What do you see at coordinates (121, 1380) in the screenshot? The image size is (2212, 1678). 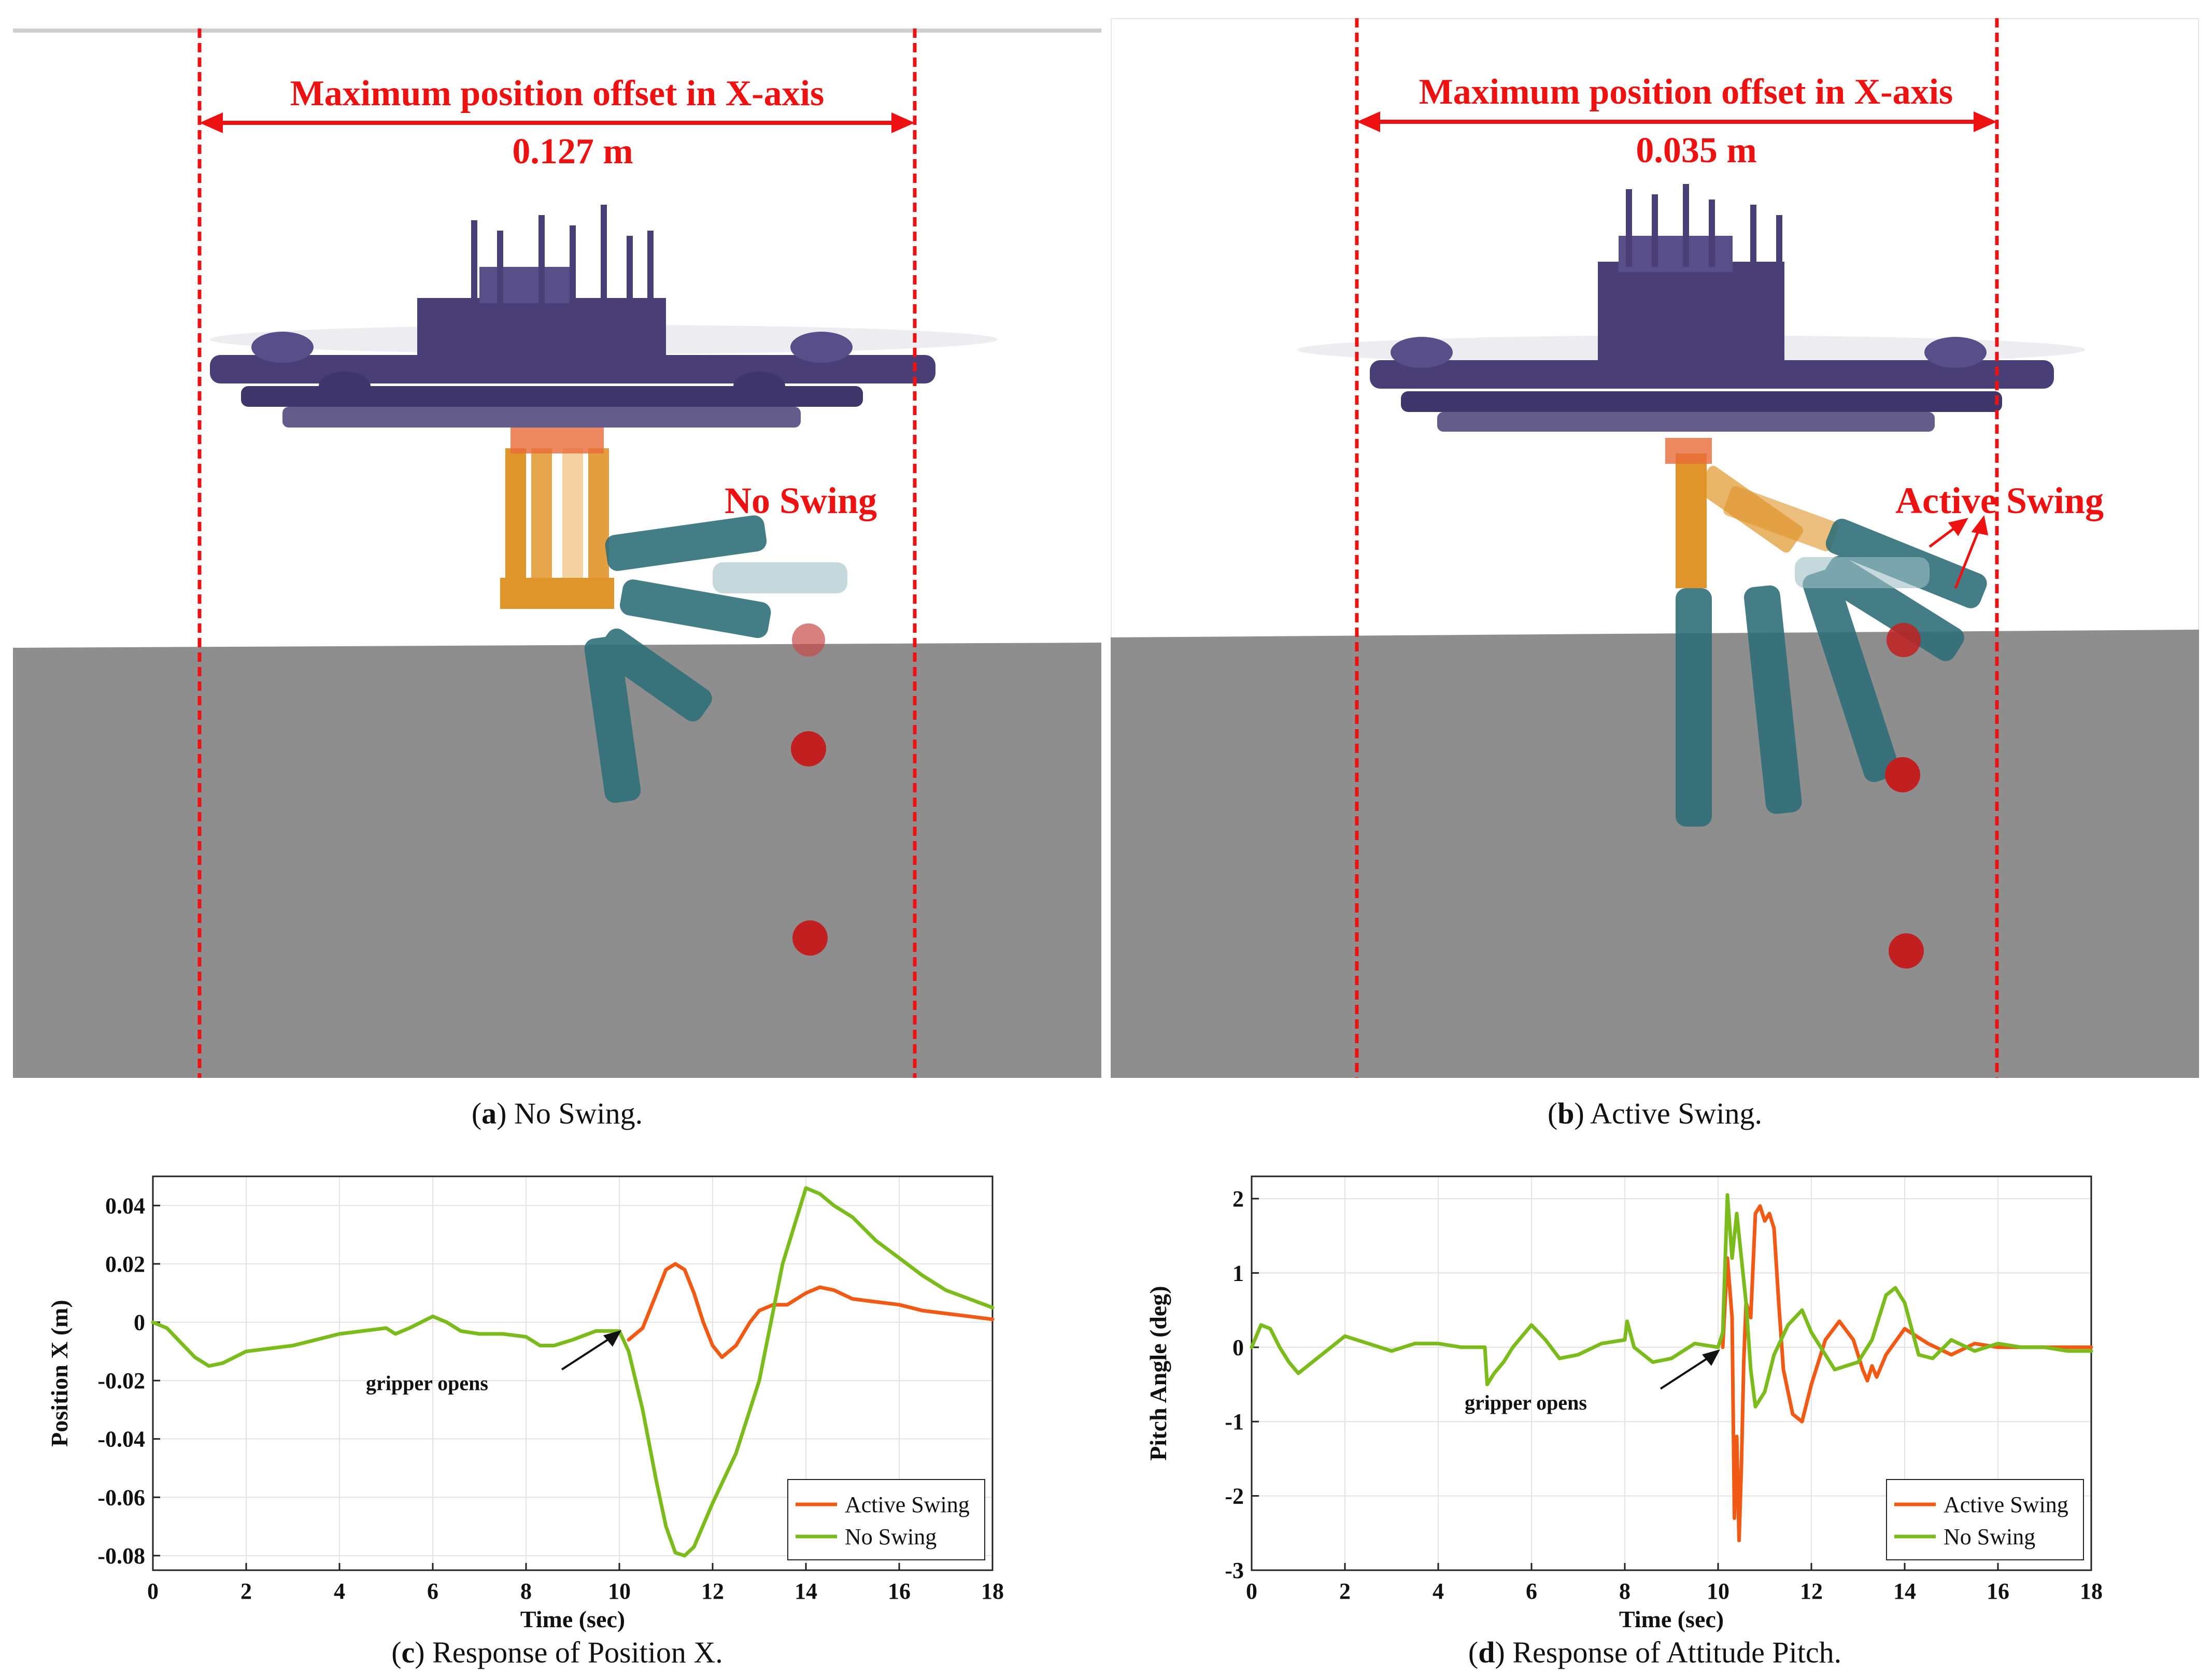 I see `y-tick-label: -0.02` at bounding box center [121, 1380].